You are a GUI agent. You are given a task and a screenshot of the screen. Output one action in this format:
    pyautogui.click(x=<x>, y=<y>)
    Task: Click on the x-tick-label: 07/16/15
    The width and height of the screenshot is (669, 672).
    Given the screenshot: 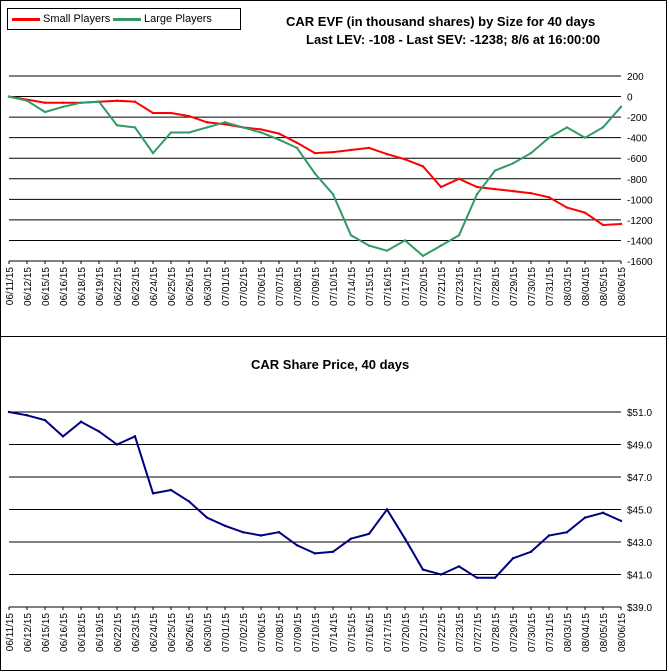 What is the action you would take?
    pyautogui.click(x=388, y=286)
    